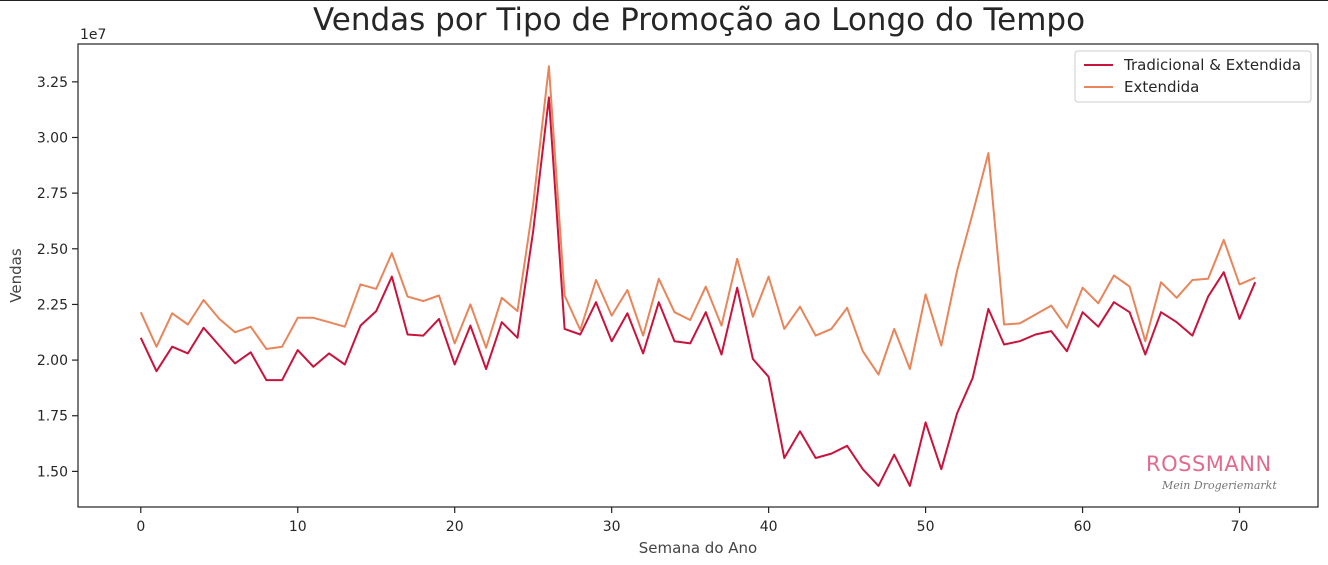 The image size is (1328, 565). Describe the element at coordinates (698, 548) in the screenshot. I see `x-axis-label: Semana do Ano` at that location.